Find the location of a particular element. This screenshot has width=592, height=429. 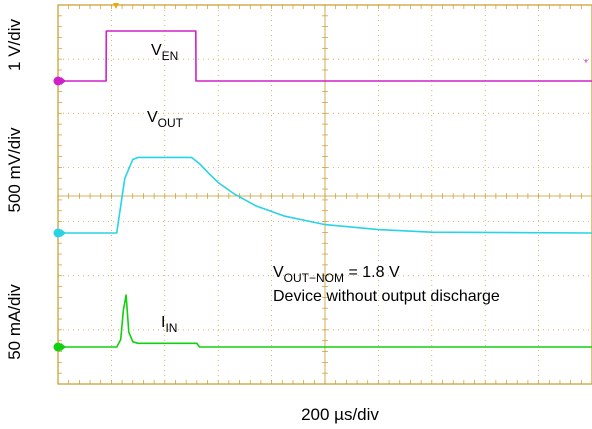

y-label-ch3: 50 mA/div is located at coordinates (14, 322).